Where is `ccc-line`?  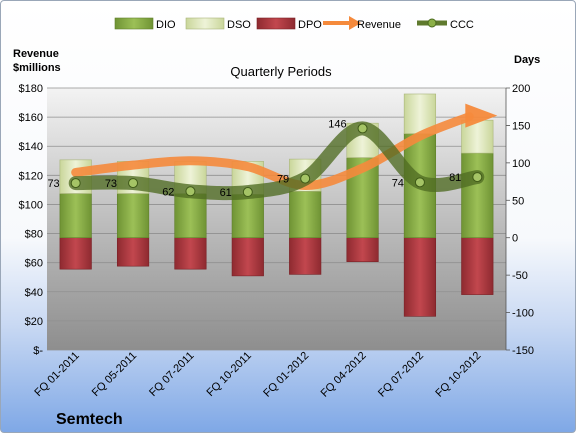
ccc-line is located at coordinates (276, 161).